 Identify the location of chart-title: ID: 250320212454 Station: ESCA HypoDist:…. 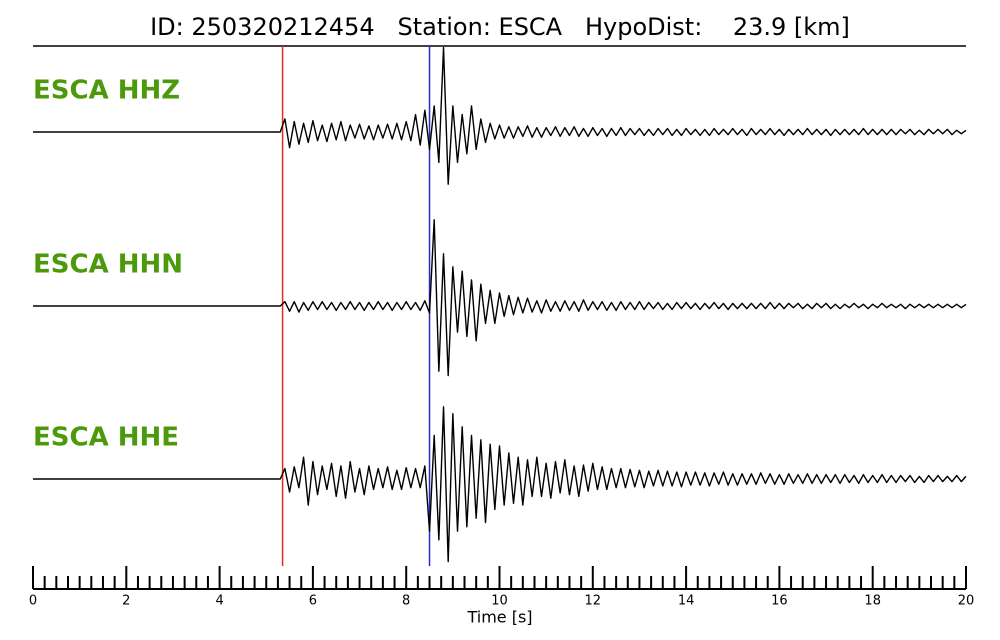
(500, 27).